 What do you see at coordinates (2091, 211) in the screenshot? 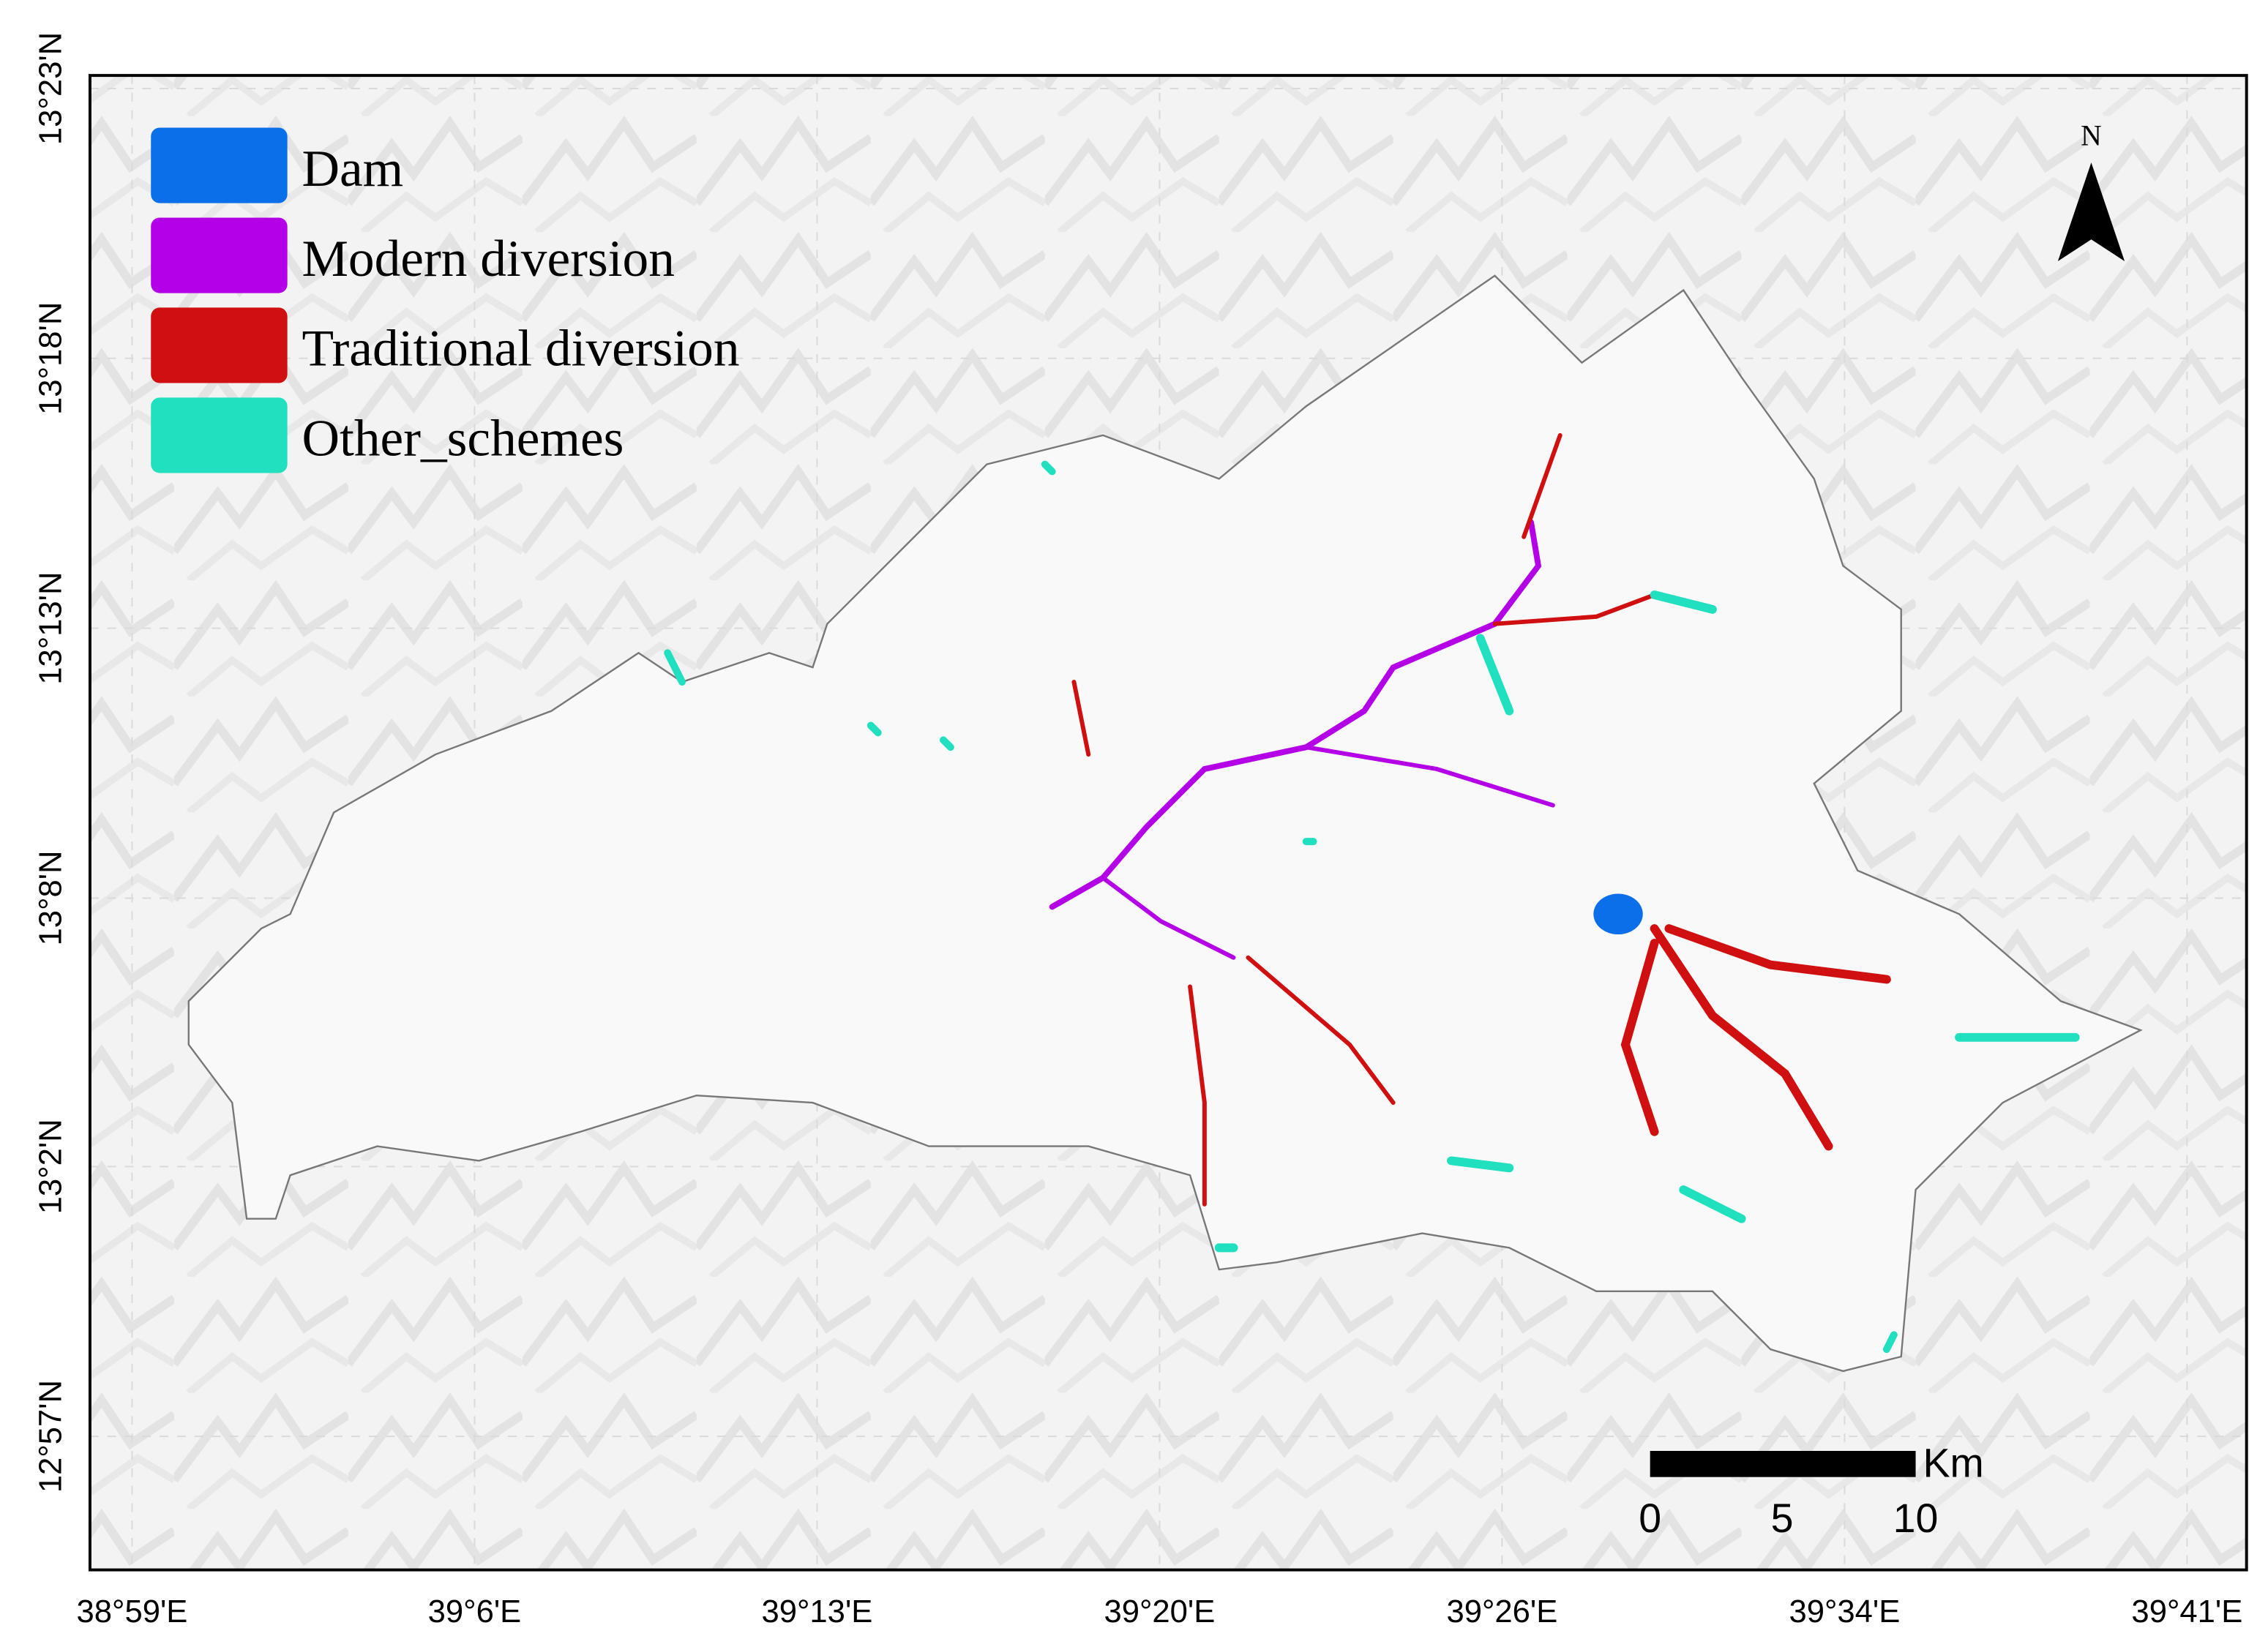
I see `north-arrow` at bounding box center [2091, 211].